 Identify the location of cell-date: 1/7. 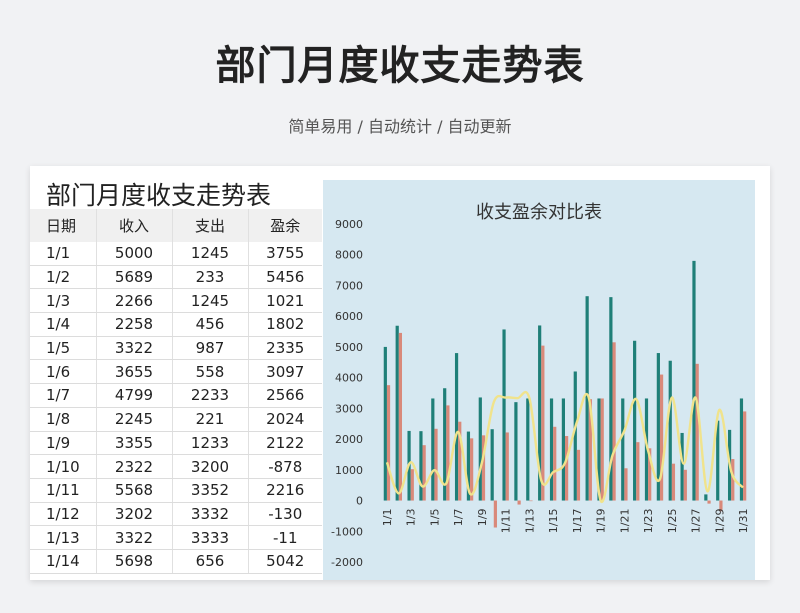
(63, 395).